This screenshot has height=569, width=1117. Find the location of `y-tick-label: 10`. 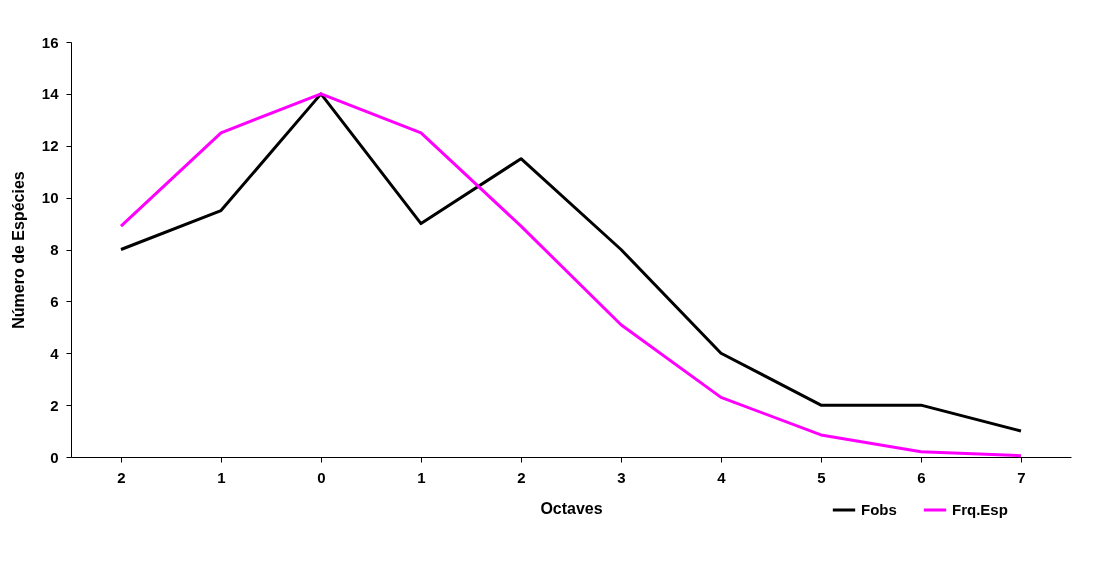

y-tick-label: 10 is located at coordinates (50, 198).